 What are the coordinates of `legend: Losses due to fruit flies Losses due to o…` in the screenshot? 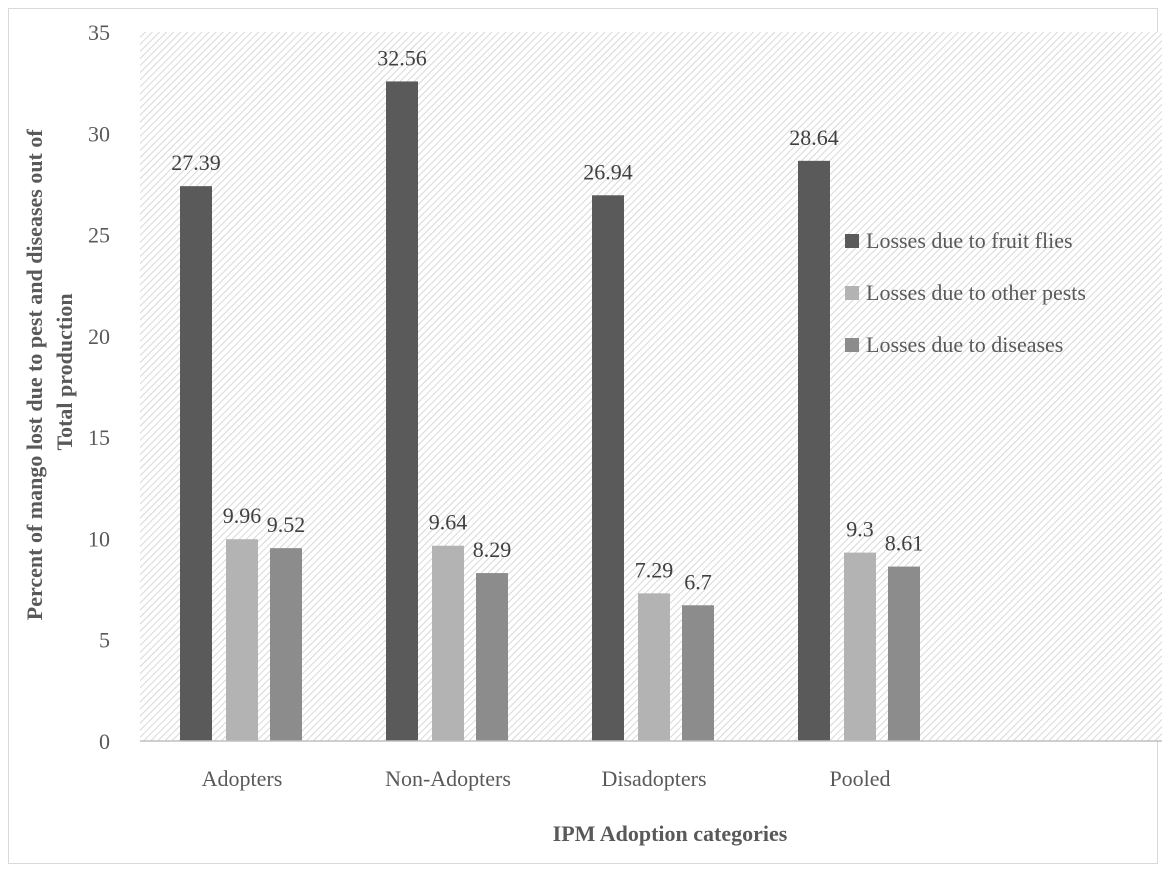 It's located at (965, 292).